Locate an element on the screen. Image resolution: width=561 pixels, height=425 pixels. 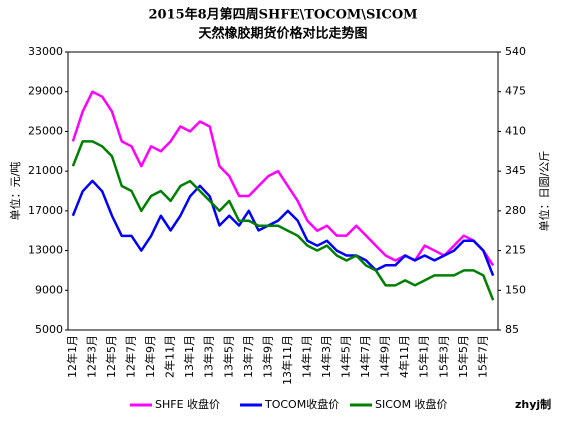
y-tick-label: 29000 is located at coordinates (45, 91).